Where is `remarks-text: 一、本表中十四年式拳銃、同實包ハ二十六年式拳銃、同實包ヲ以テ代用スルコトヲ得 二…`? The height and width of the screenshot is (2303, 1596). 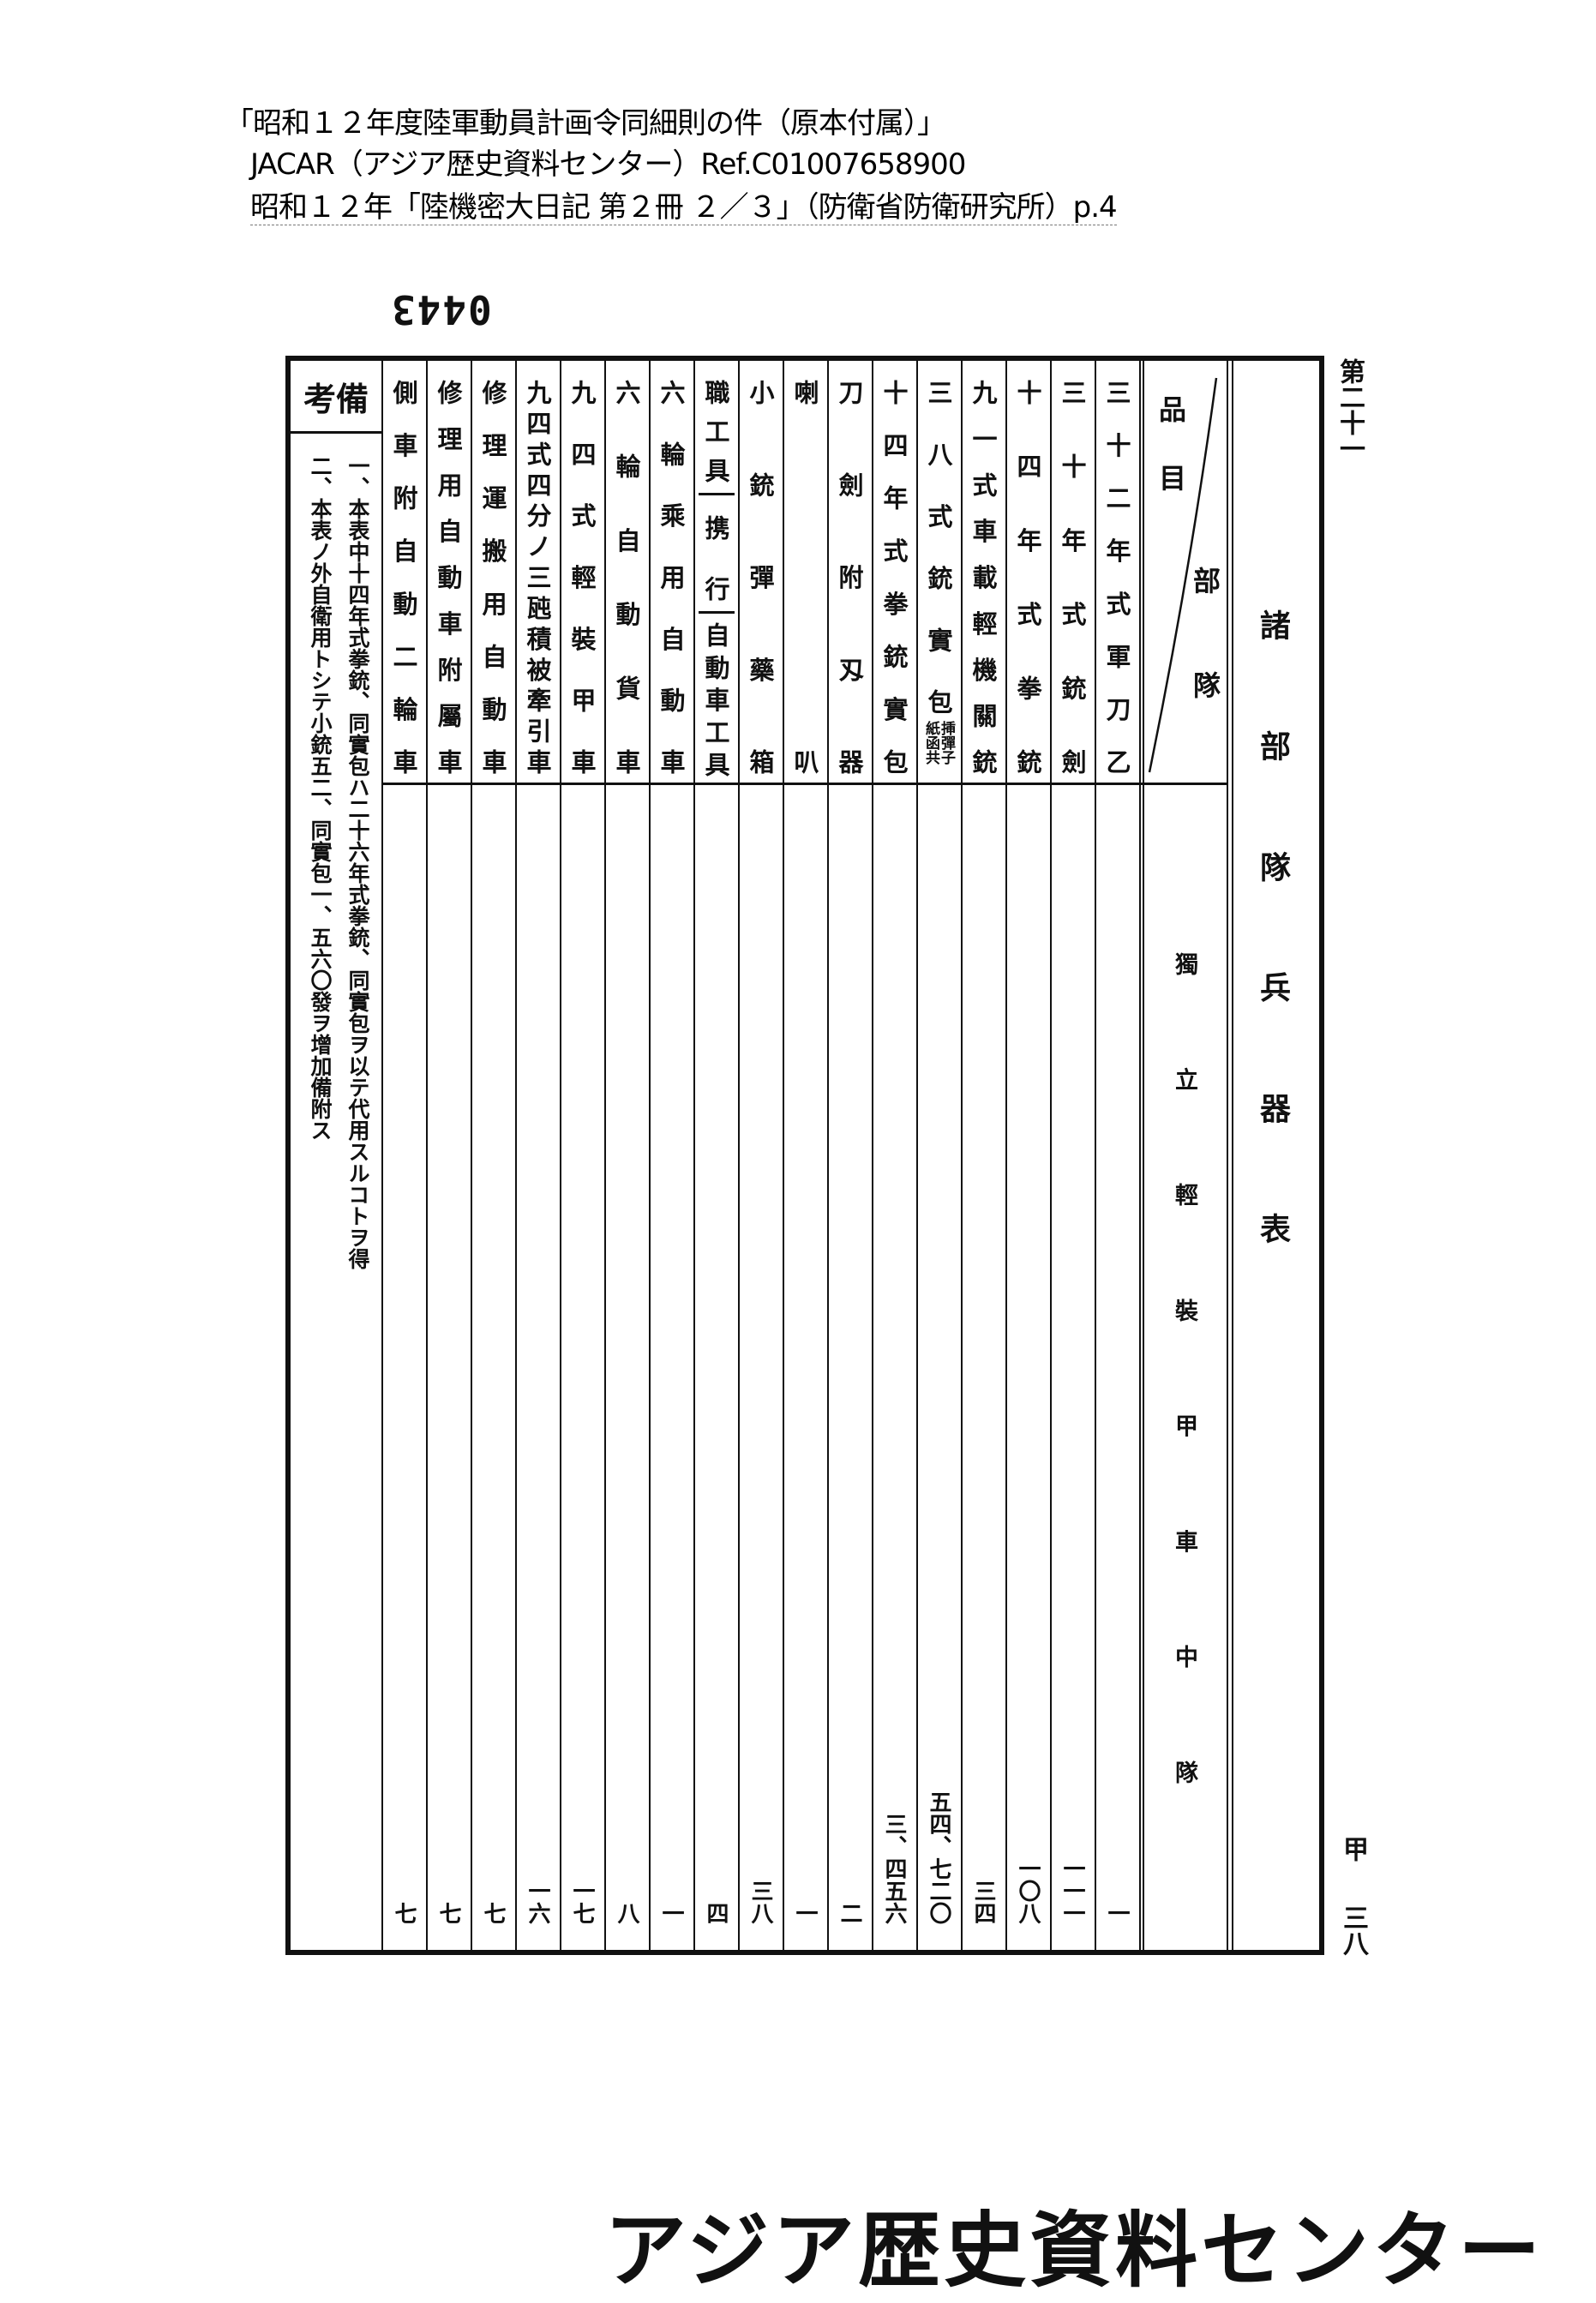
remarks-text: 一、本表中十四年式拳銃、同實包ハ二十六年式拳銃、同實包ヲ以テ代用スルコトヲ得 二… is located at coordinates (336, 900).